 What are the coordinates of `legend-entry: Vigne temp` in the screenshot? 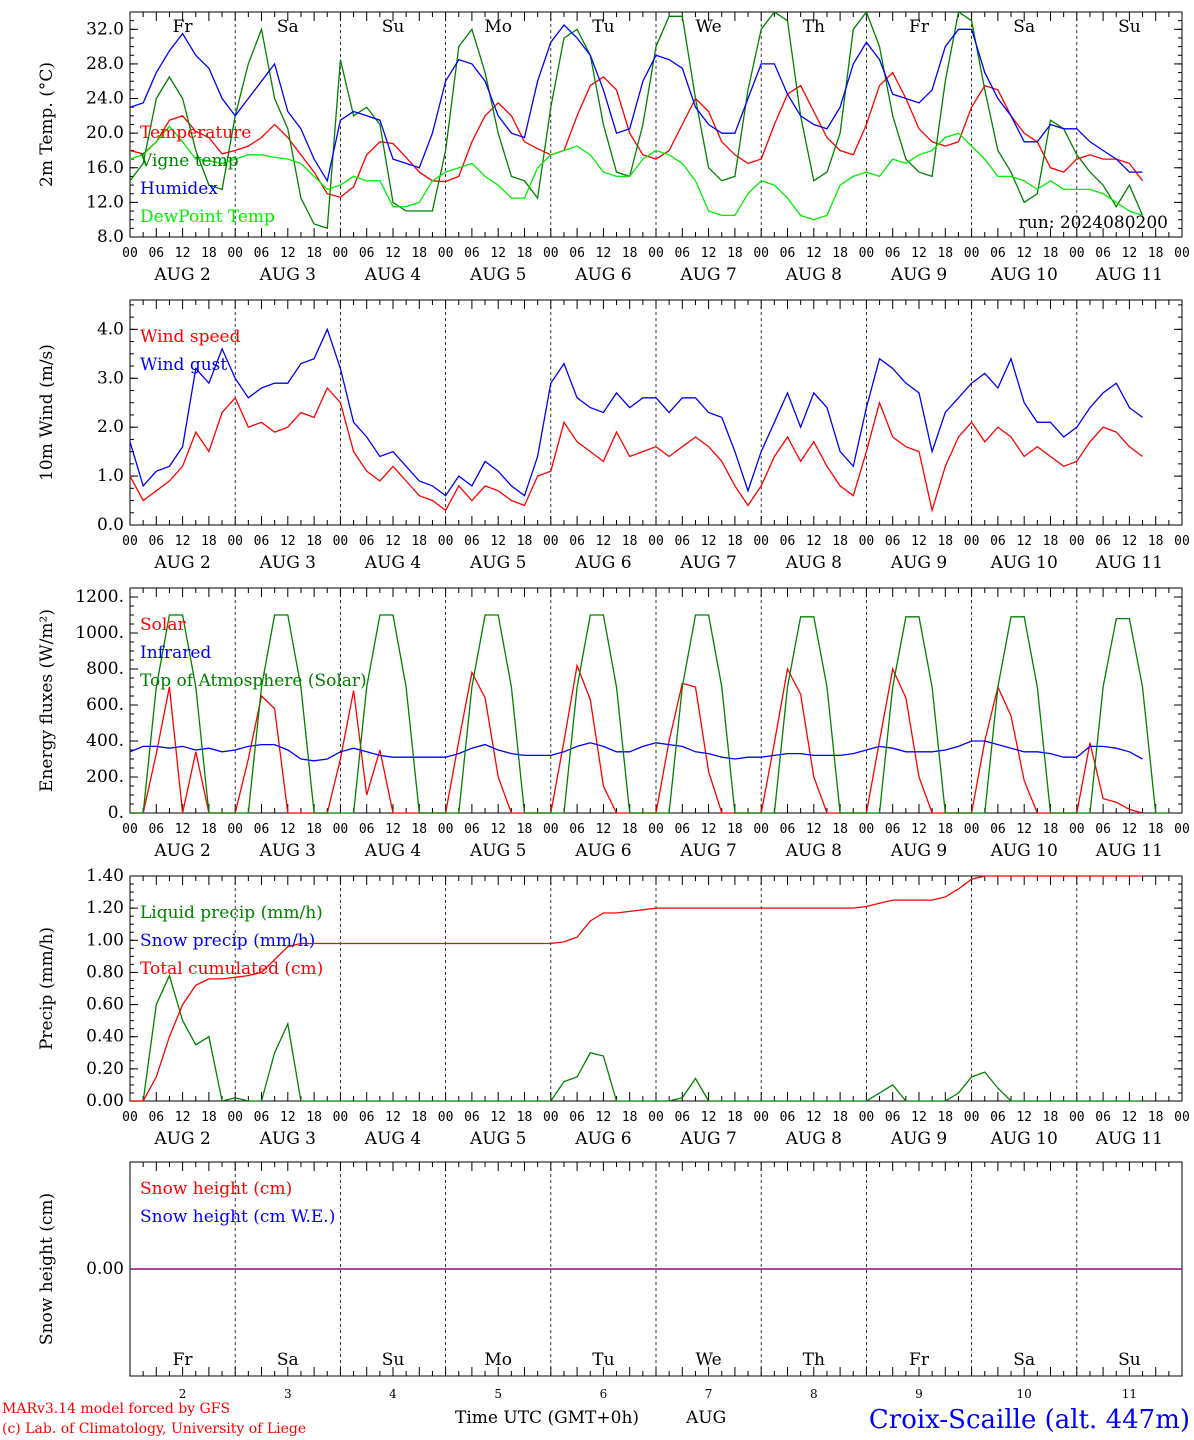 It's located at (189, 161).